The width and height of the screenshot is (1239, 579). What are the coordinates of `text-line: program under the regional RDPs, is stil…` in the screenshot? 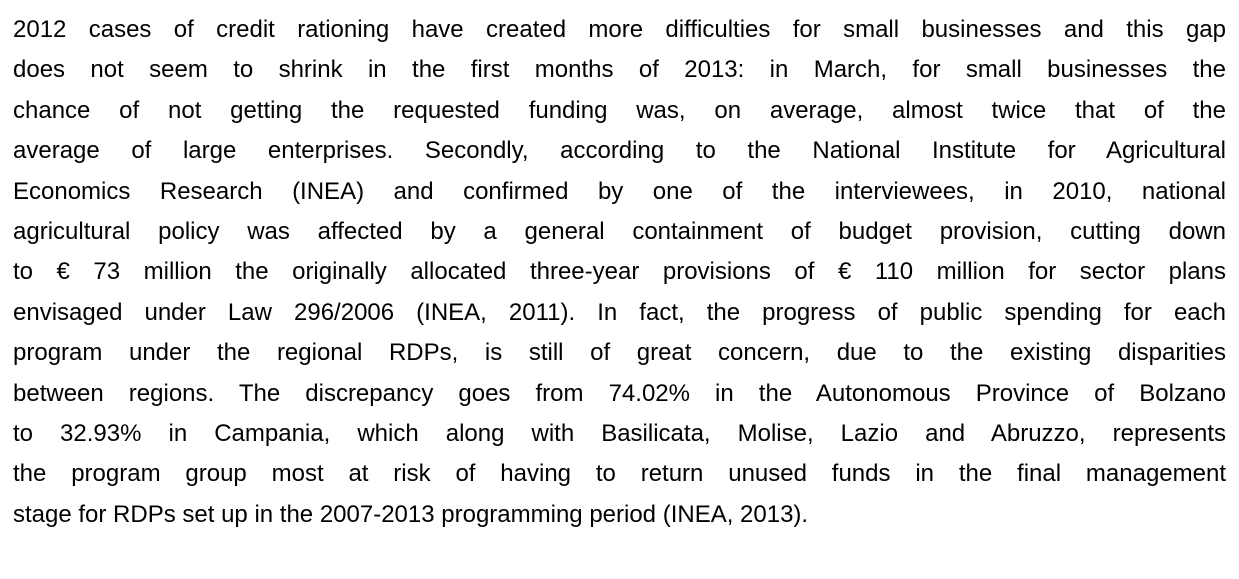 It's located at (619, 353).